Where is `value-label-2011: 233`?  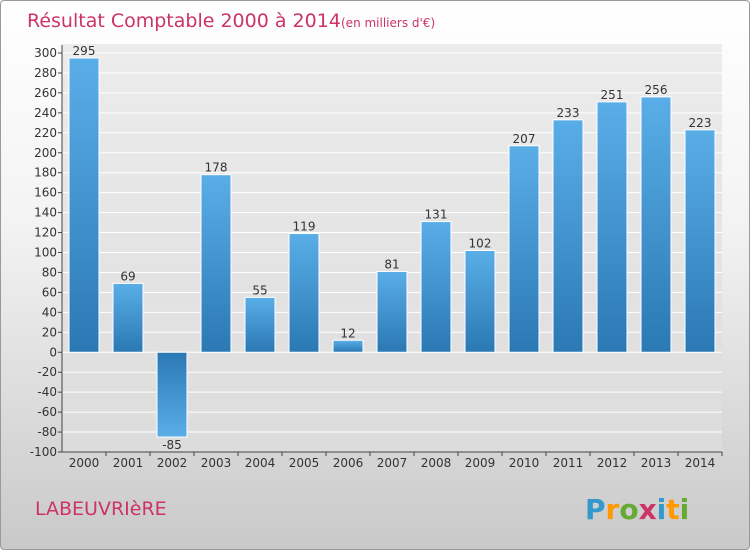
value-label-2011: 233 is located at coordinates (568, 113).